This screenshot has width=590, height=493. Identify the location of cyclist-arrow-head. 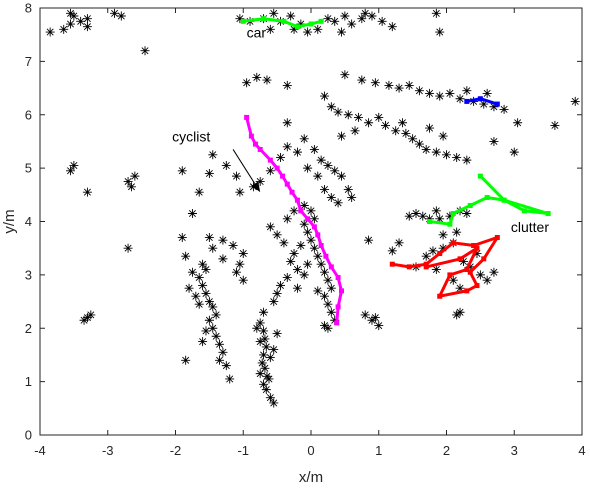
(256, 187).